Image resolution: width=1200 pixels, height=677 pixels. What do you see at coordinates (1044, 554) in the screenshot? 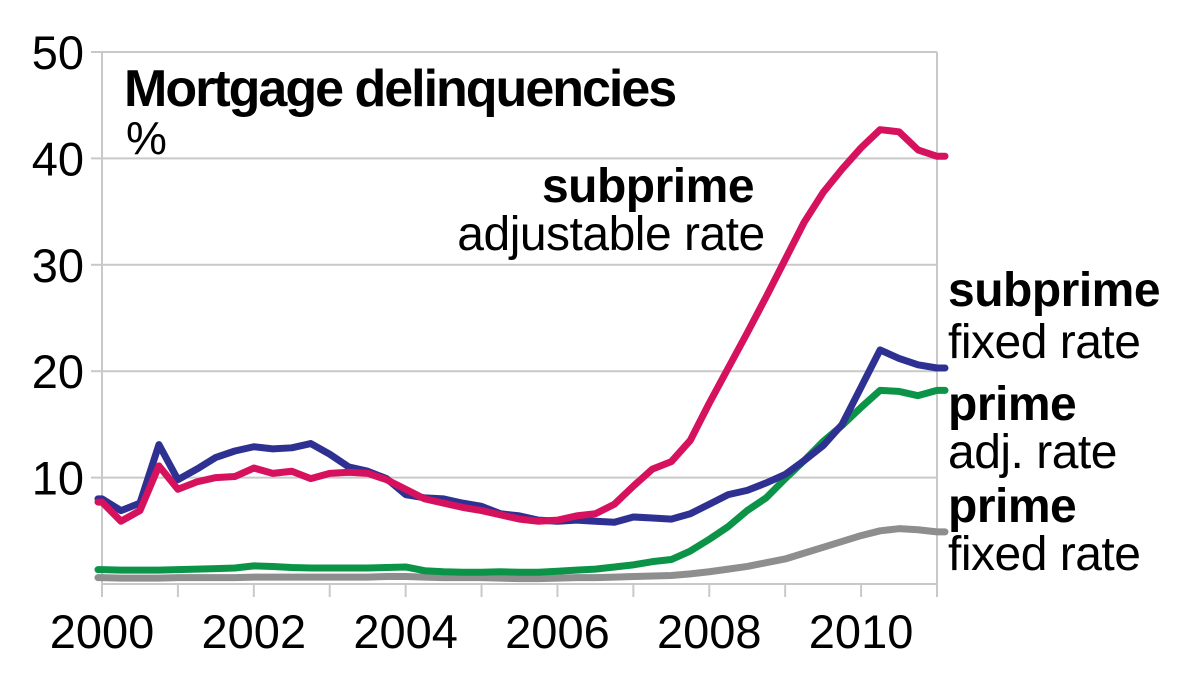
I see `legend-prime-fixed-line2: fixed rate` at bounding box center [1044, 554].